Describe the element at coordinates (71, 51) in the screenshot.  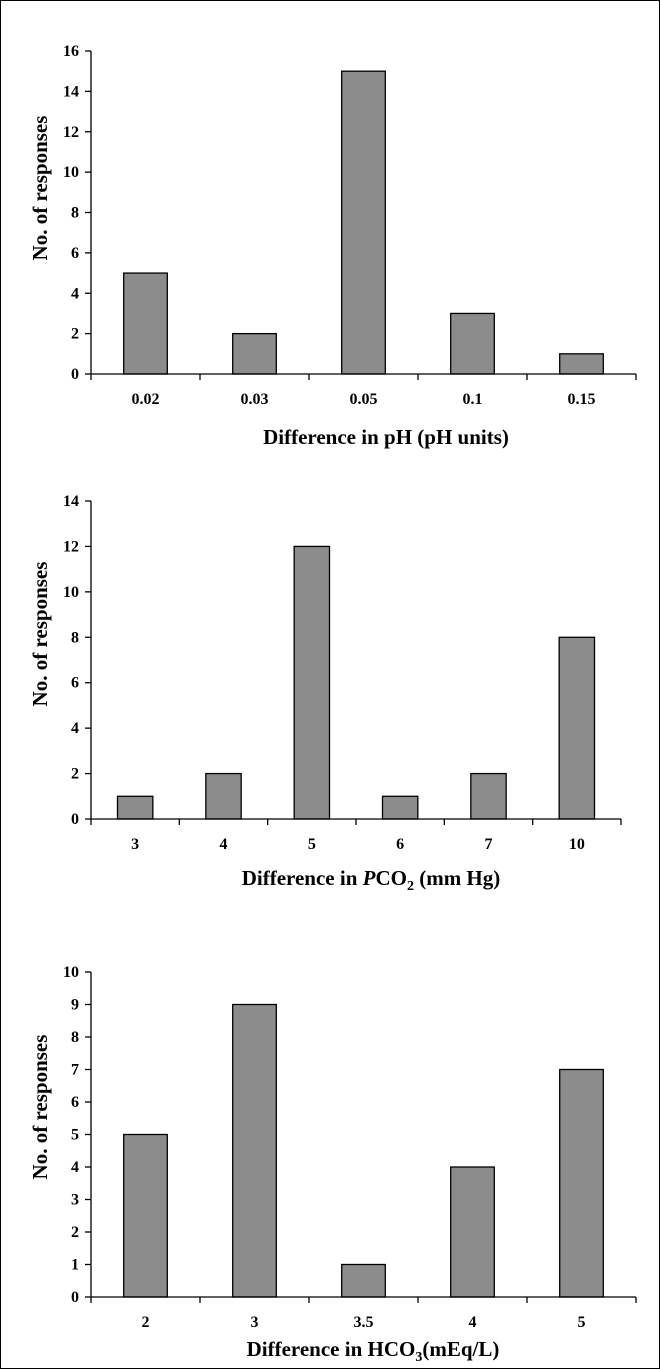
I see `y-tick-label: 16` at that location.